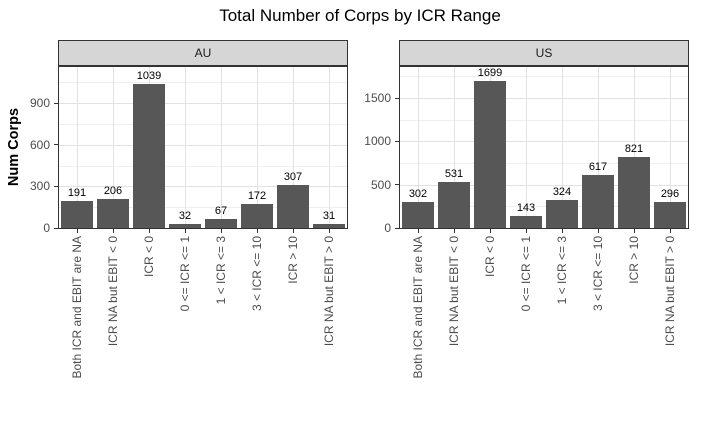  I want to click on bar-value-label: 32, so click(185, 215).